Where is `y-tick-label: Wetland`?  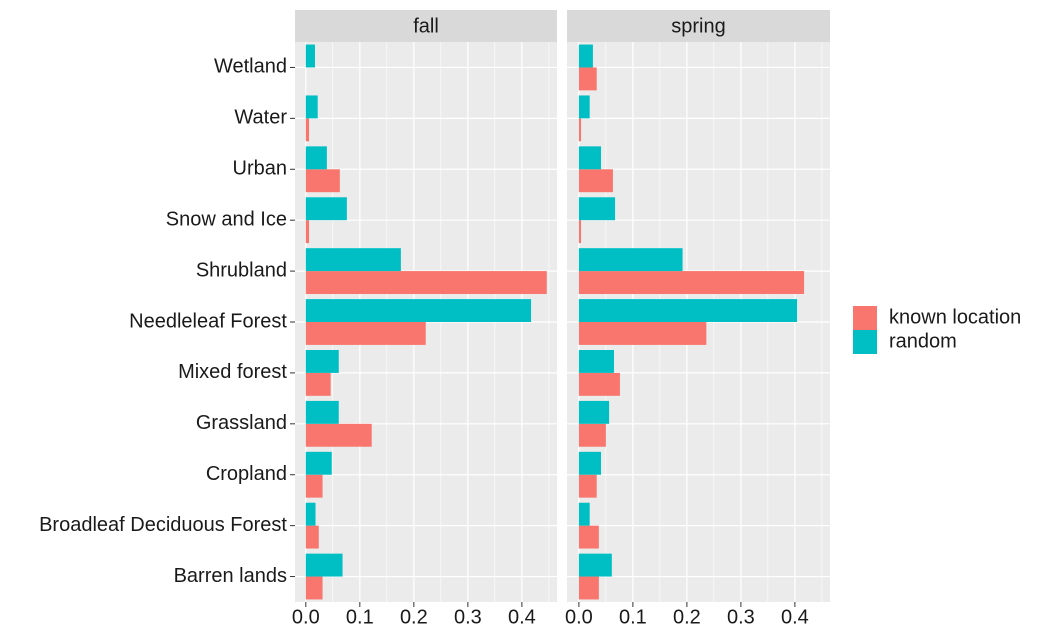
y-tick-label: Wetland is located at coordinates (250, 67).